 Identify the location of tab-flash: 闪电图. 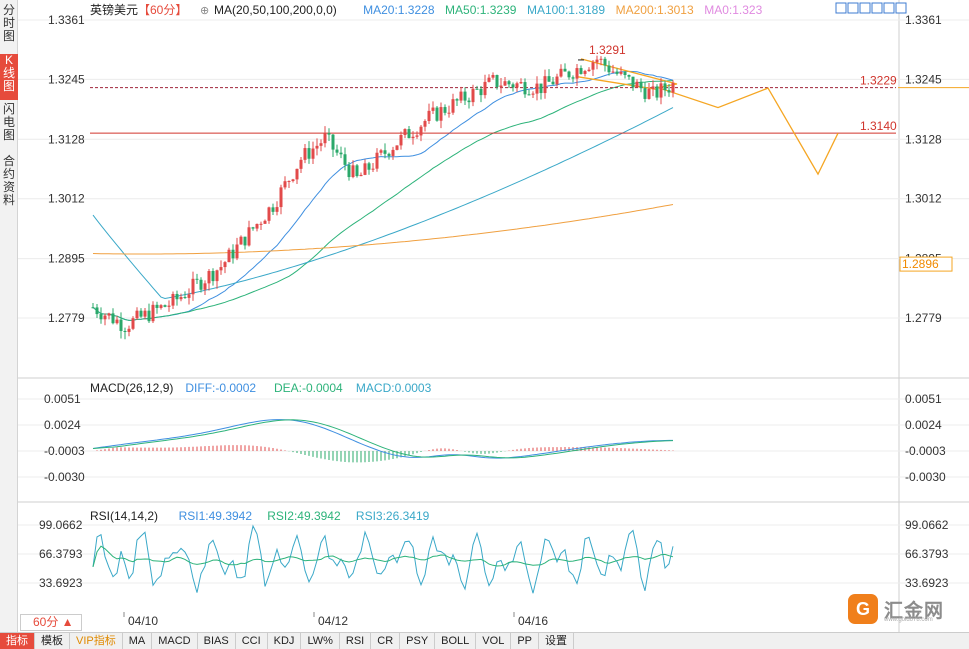
(8, 122).